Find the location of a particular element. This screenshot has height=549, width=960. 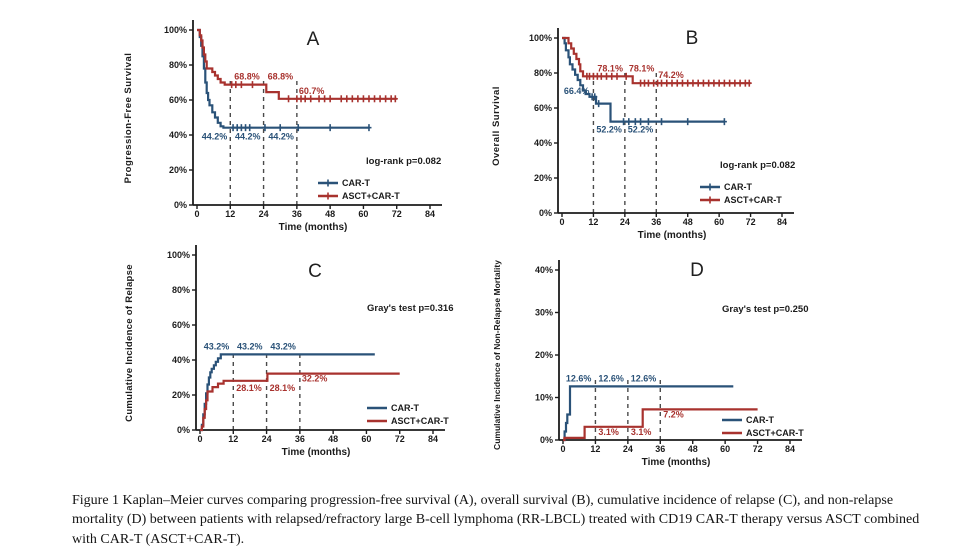

panel-letter: D is located at coordinates (697, 270).